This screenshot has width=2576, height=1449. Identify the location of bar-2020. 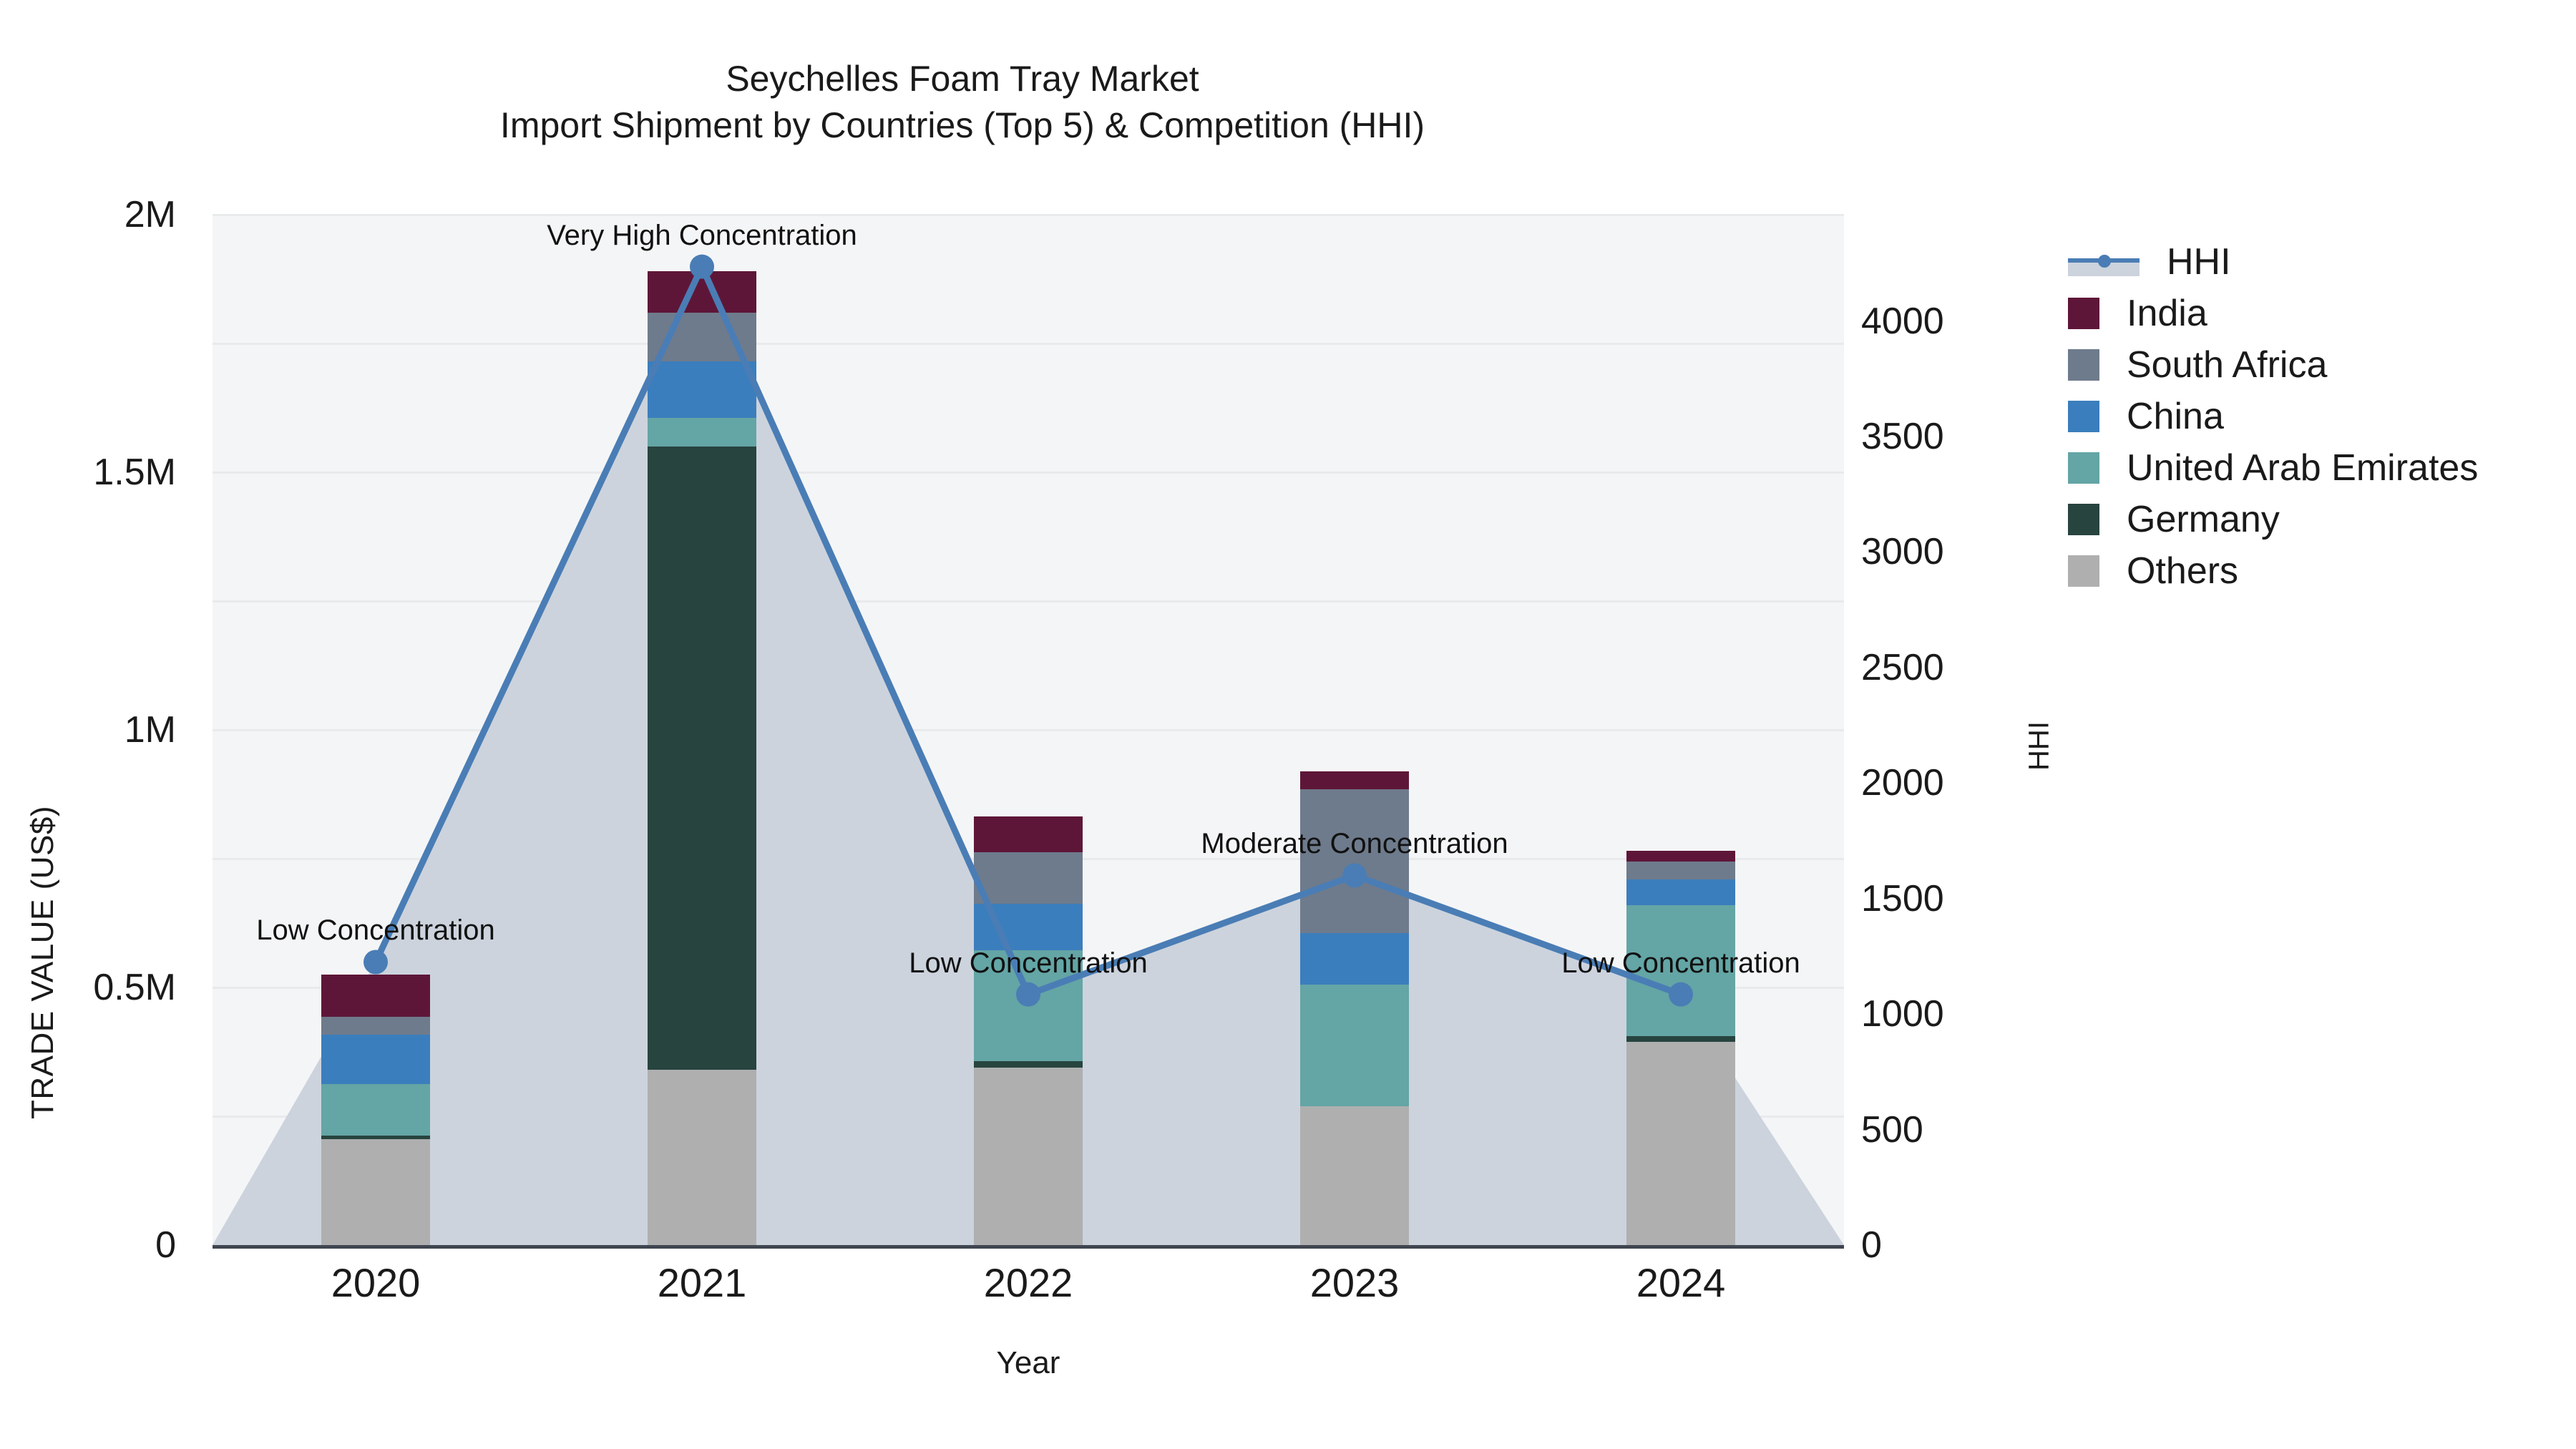
(375, 1110).